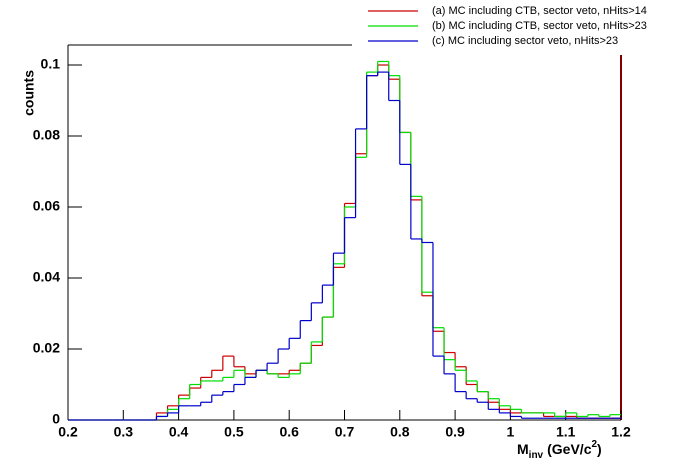 Image resolution: width=689 pixels, height=467 pixels. Describe the element at coordinates (566, 432) in the screenshot. I see `x-tick-label: 1.1` at that location.